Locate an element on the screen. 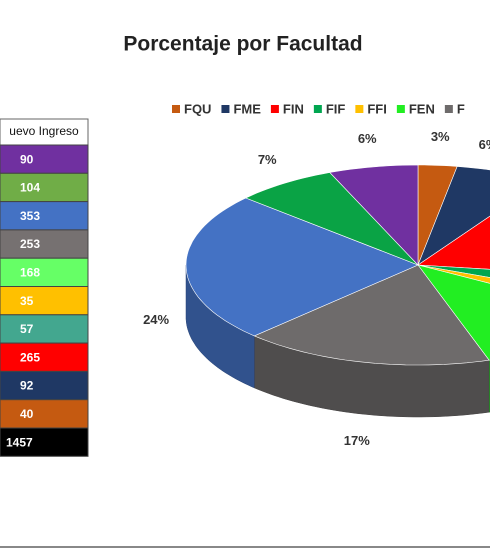  data-label: 7% is located at coordinates (267, 159).